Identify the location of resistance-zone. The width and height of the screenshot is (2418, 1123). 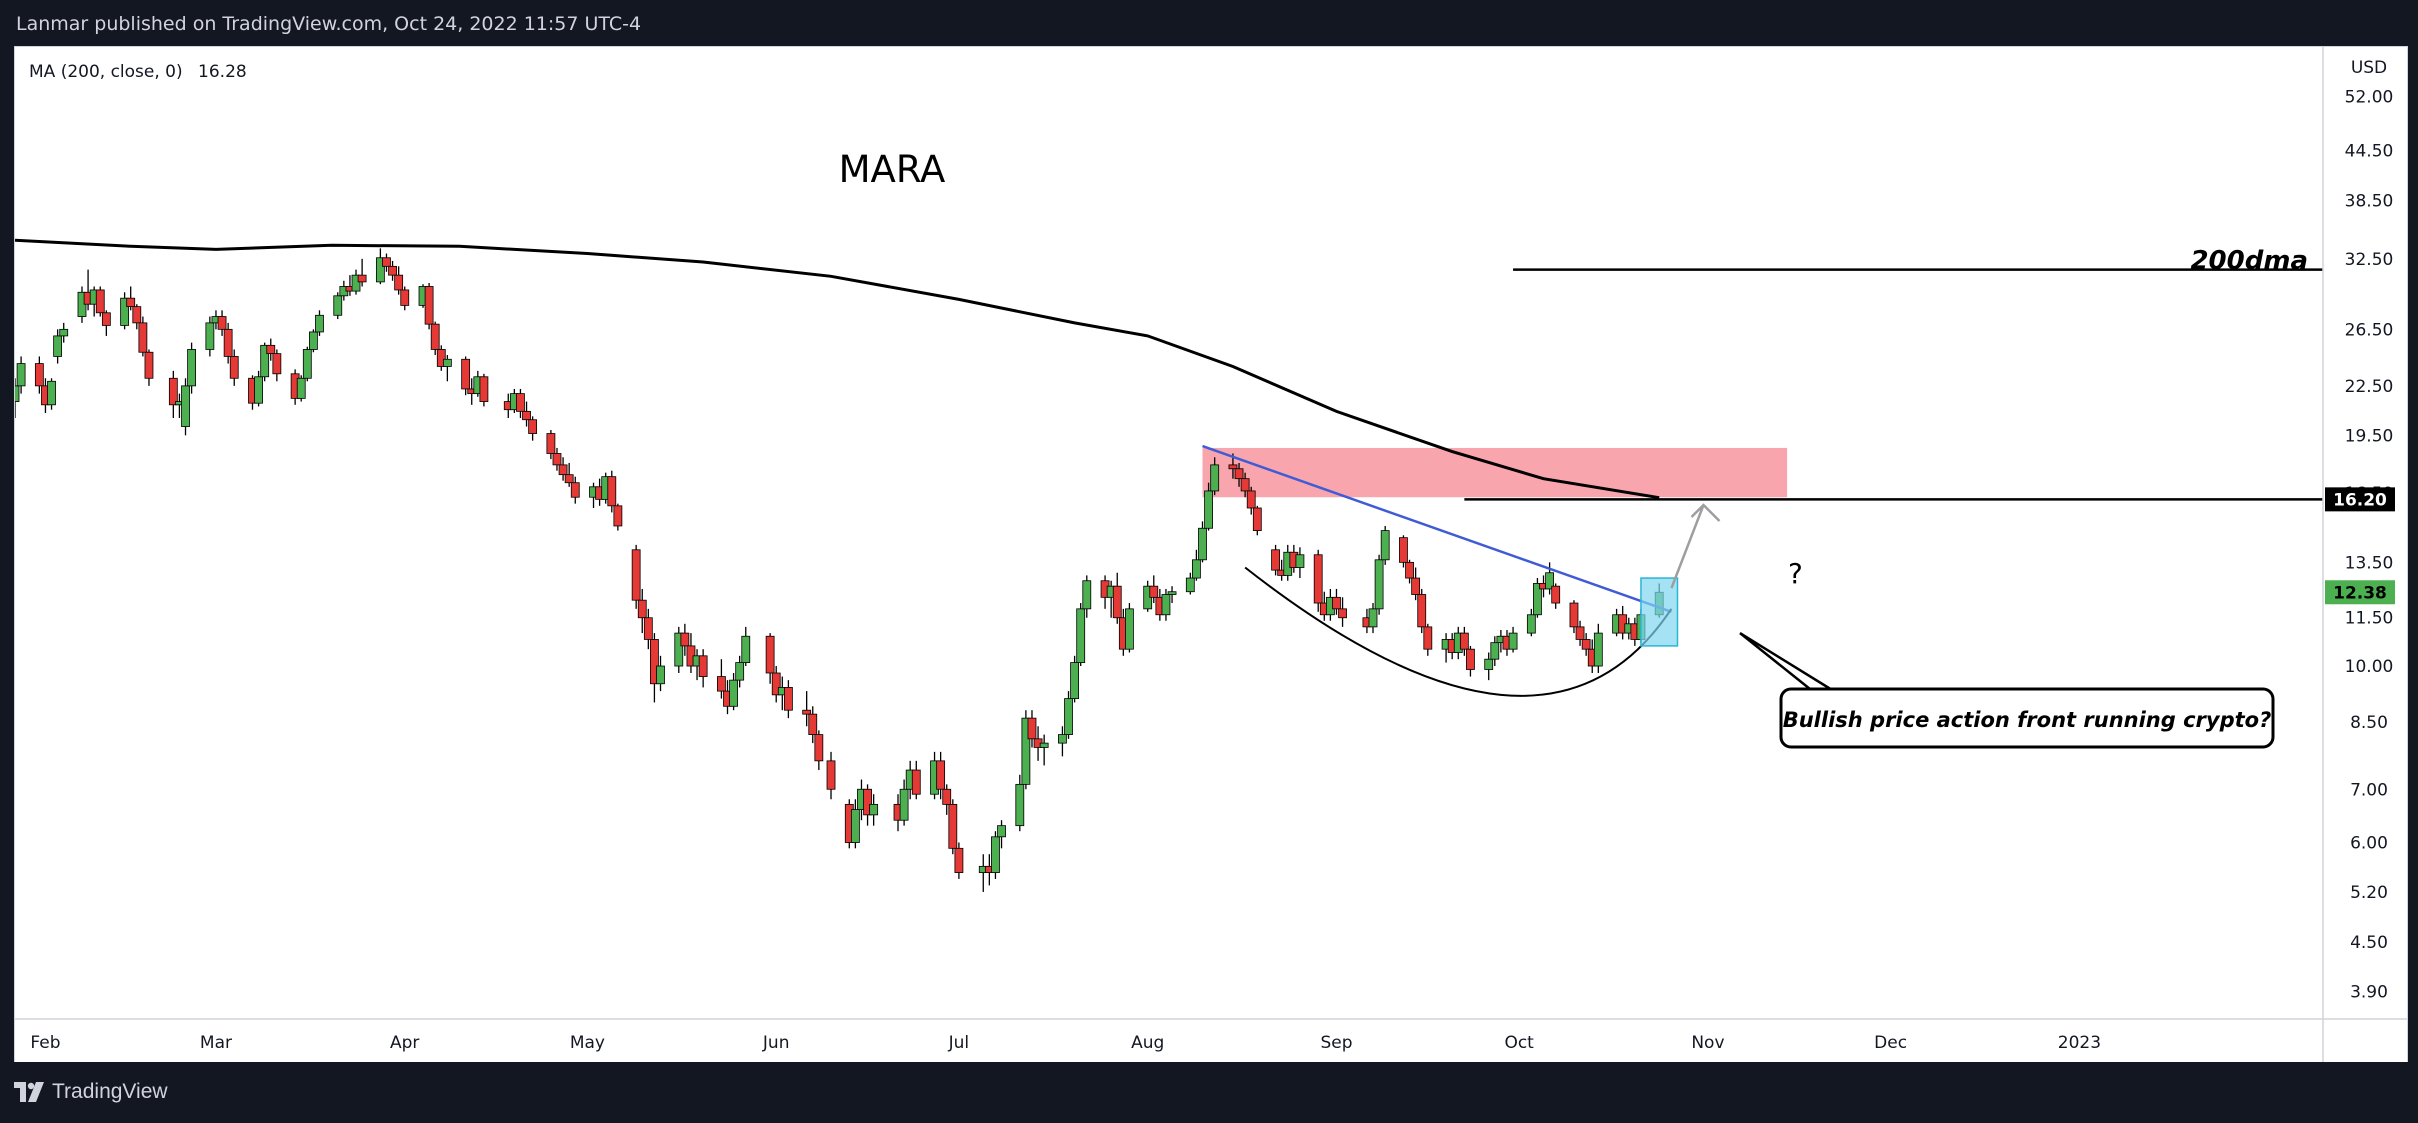
(1495, 472).